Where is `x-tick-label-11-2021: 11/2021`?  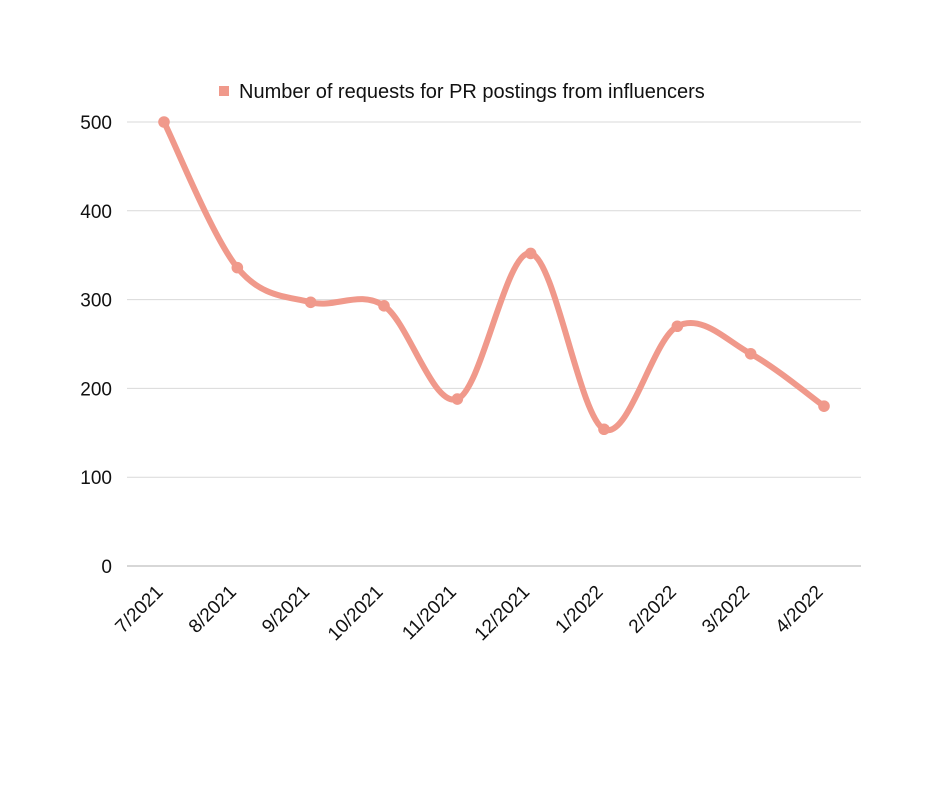
x-tick-label-11-2021: 11/2021 is located at coordinates (429, 613).